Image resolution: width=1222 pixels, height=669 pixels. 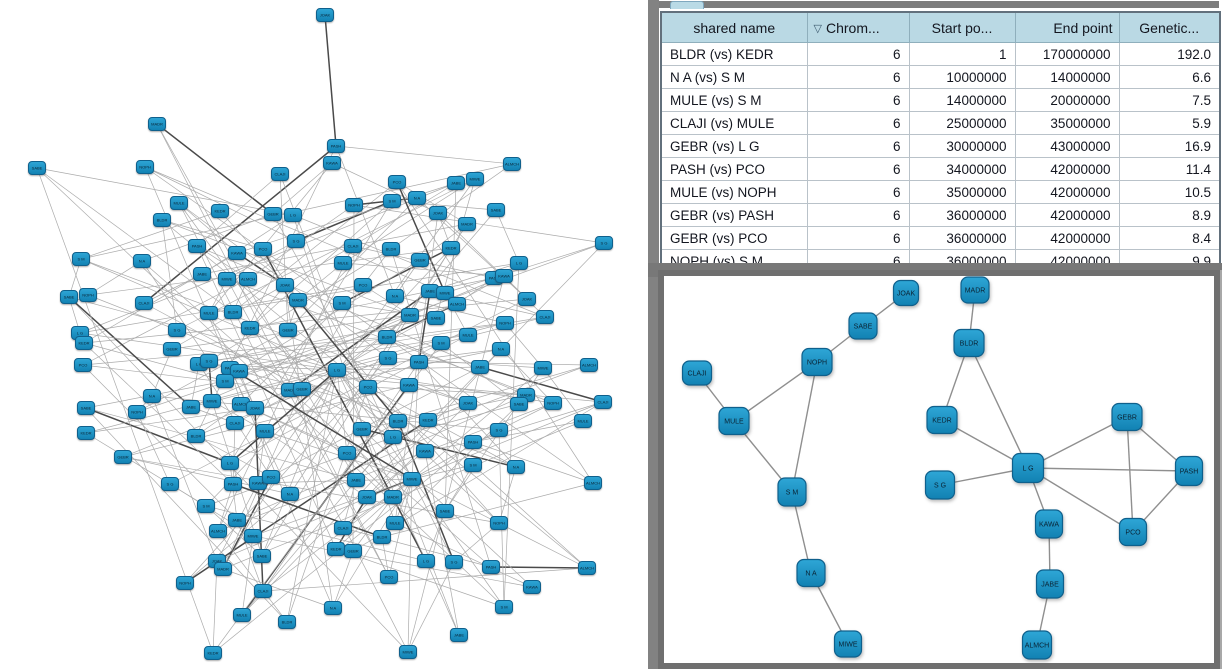 What do you see at coordinates (1067, 100) in the screenshot?
I see `cell-end-point: 20000000` at bounding box center [1067, 100].